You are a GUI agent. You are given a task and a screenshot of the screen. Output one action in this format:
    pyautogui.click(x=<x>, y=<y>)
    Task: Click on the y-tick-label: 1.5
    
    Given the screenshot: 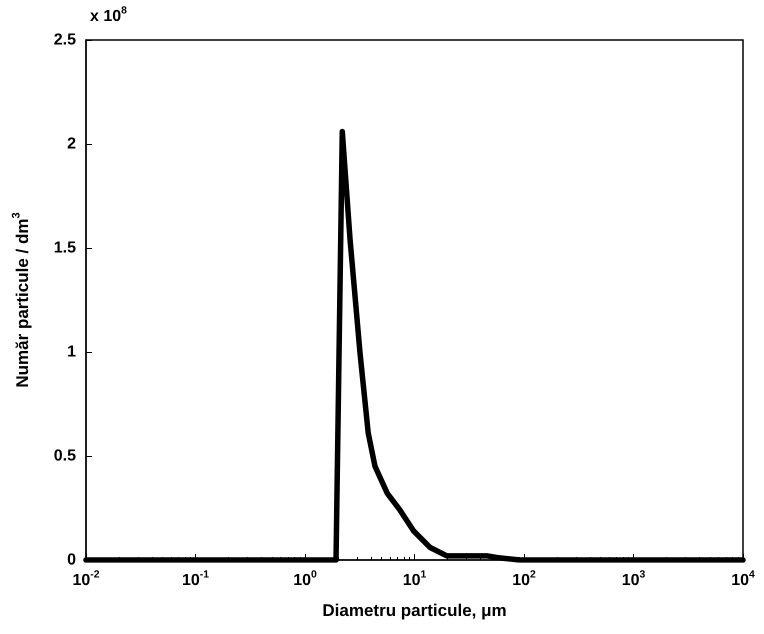 What is the action you would take?
    pyautogui.click(x=65, y=248)
    